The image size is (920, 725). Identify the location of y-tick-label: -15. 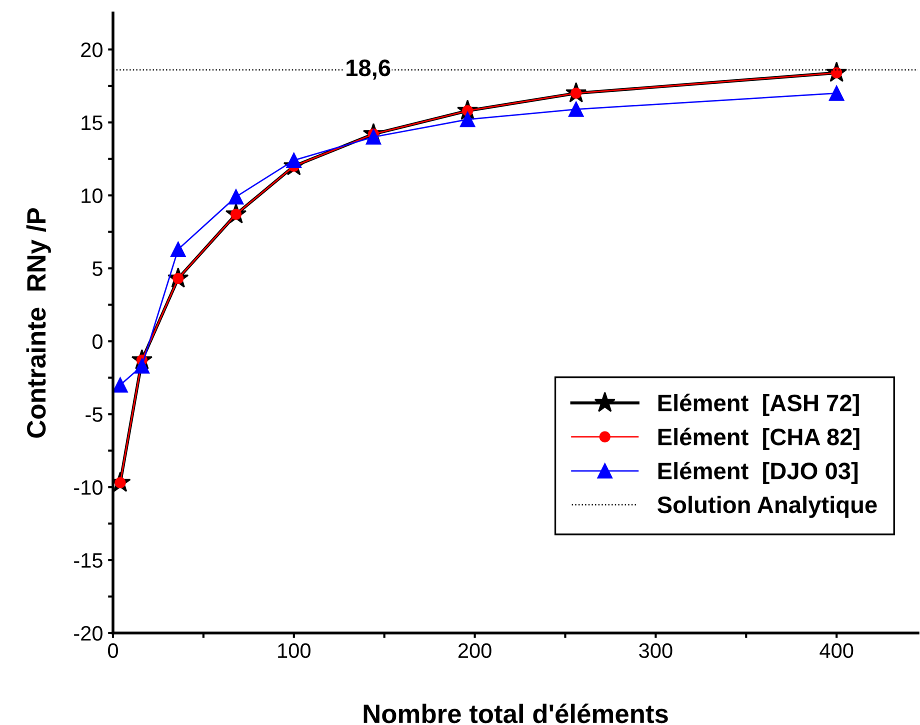
(88, 560).